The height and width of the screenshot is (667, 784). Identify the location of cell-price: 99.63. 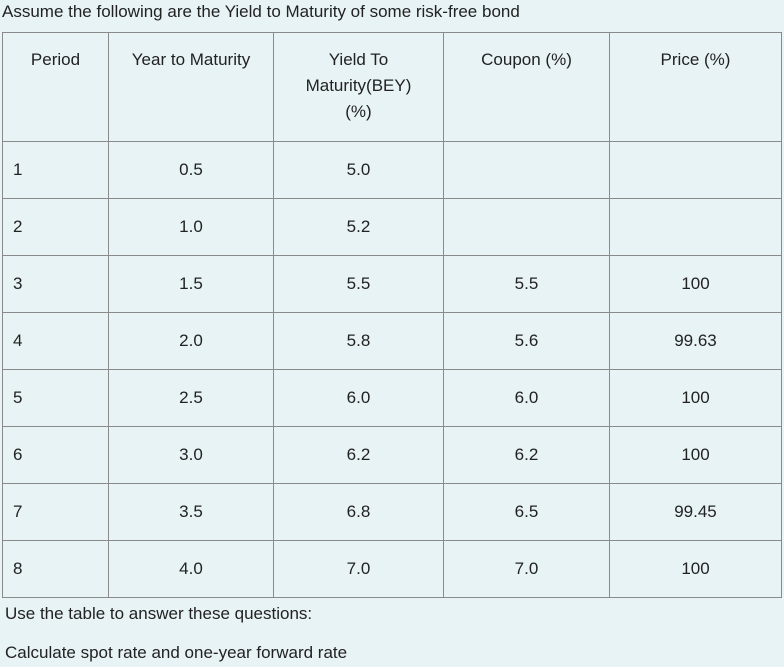
(695, 341).